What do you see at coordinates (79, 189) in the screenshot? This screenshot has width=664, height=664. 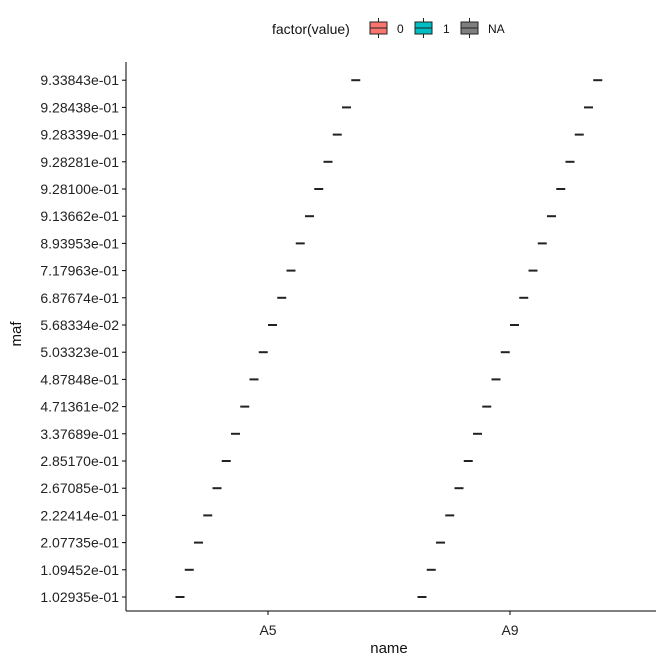 I see `y-tick-label: 9.28100e-01` at bounding box center [79, 189].